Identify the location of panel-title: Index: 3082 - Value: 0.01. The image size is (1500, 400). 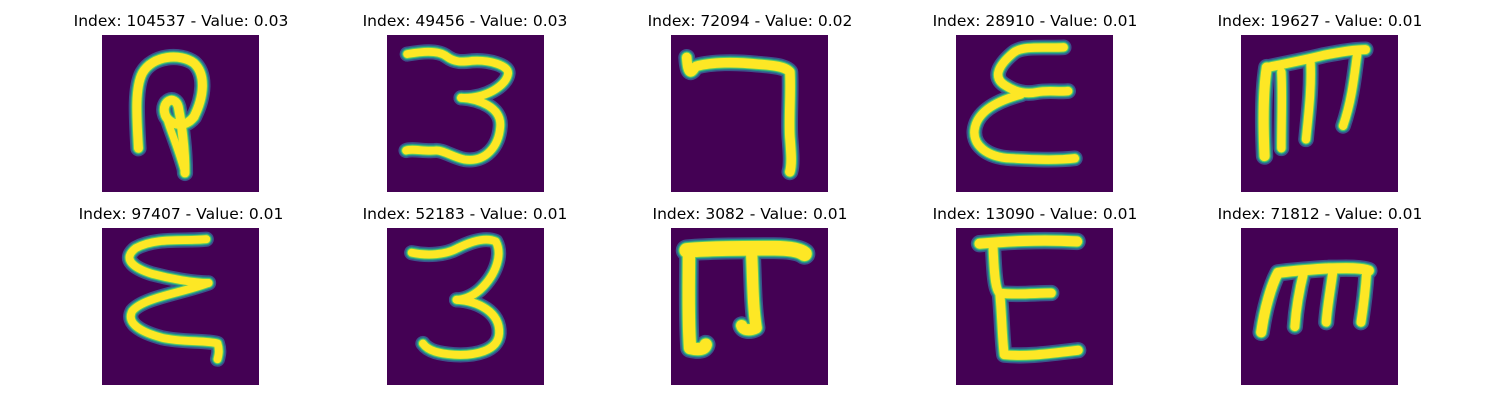
(750, 214).